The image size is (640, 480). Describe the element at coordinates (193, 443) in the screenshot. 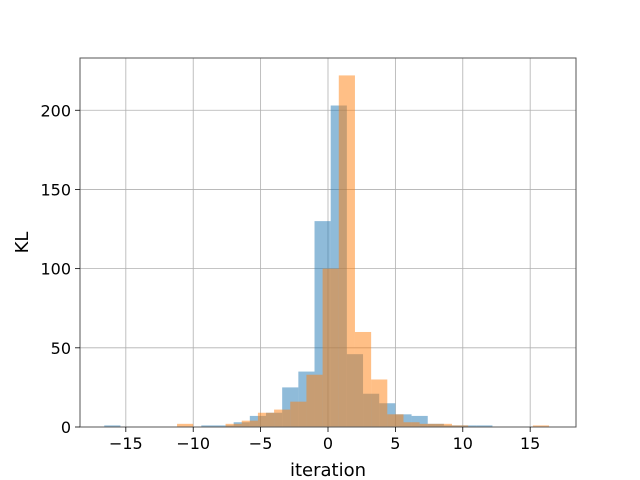

I see `x-tick-label: −10` at that location.